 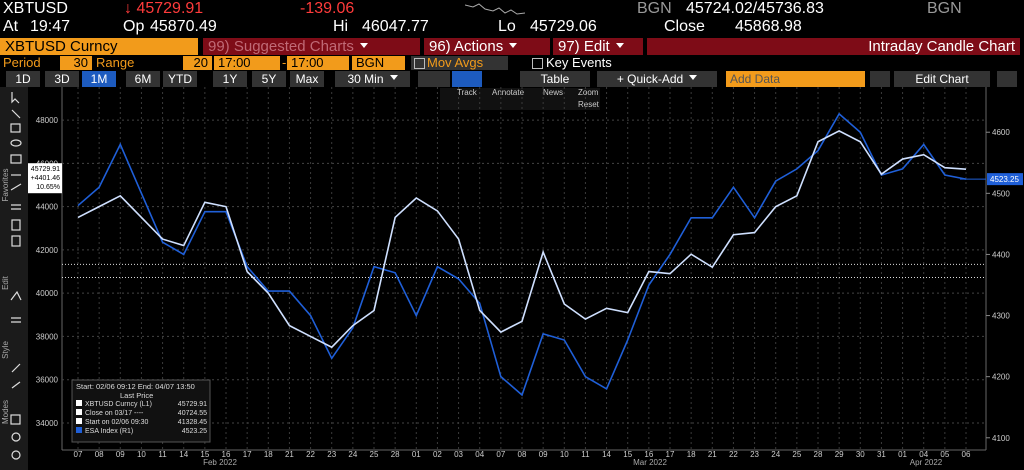 I want to click on x-tick-label: 07, so click(x=500, y=454).